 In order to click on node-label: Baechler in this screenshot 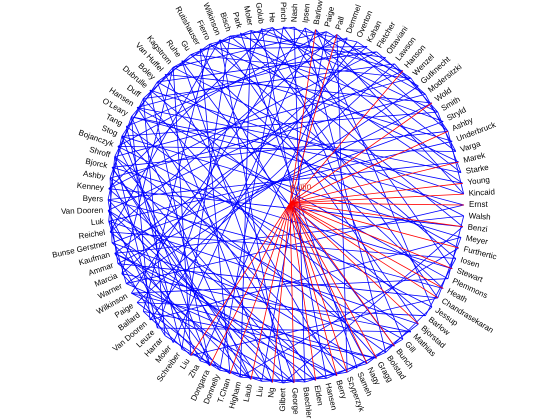, I will do `click(307, 402)`.